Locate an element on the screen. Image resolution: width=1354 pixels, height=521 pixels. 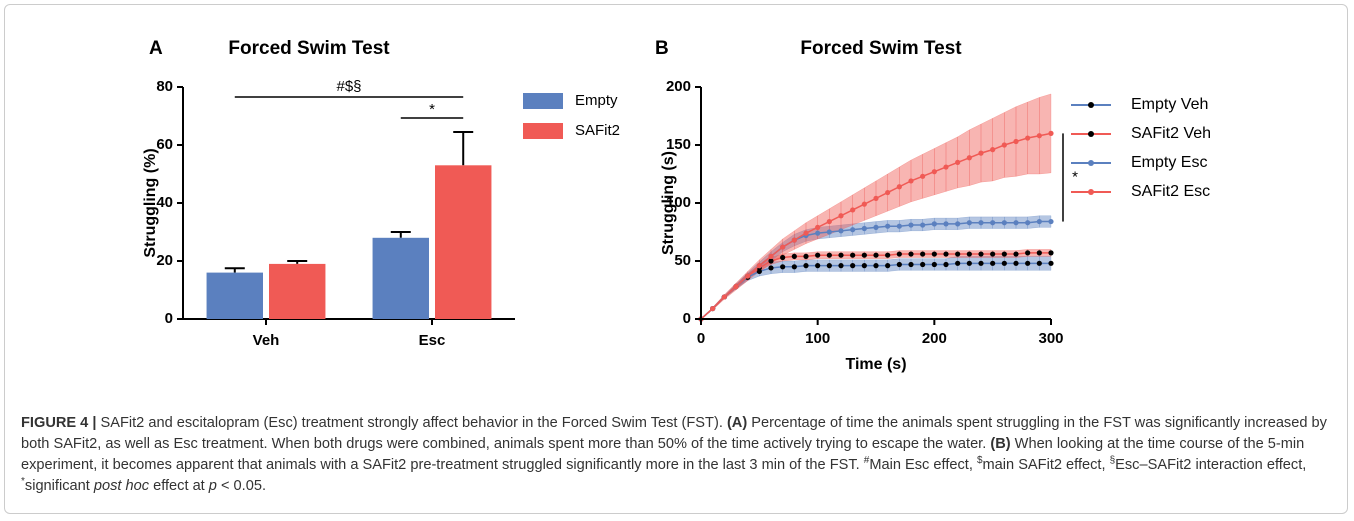
caption-text: p is located at coordinates (212, 486).